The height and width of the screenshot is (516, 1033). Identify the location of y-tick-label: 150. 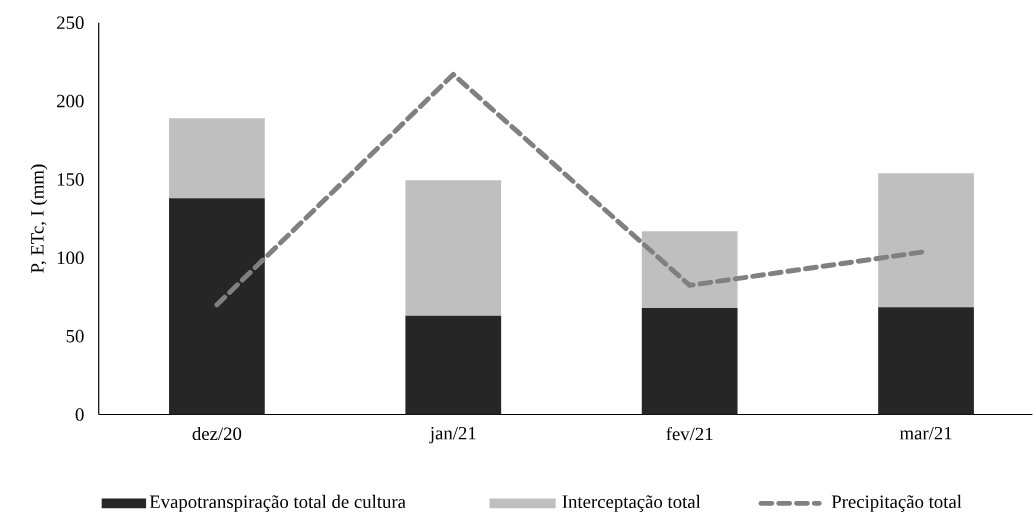
(70, 179).